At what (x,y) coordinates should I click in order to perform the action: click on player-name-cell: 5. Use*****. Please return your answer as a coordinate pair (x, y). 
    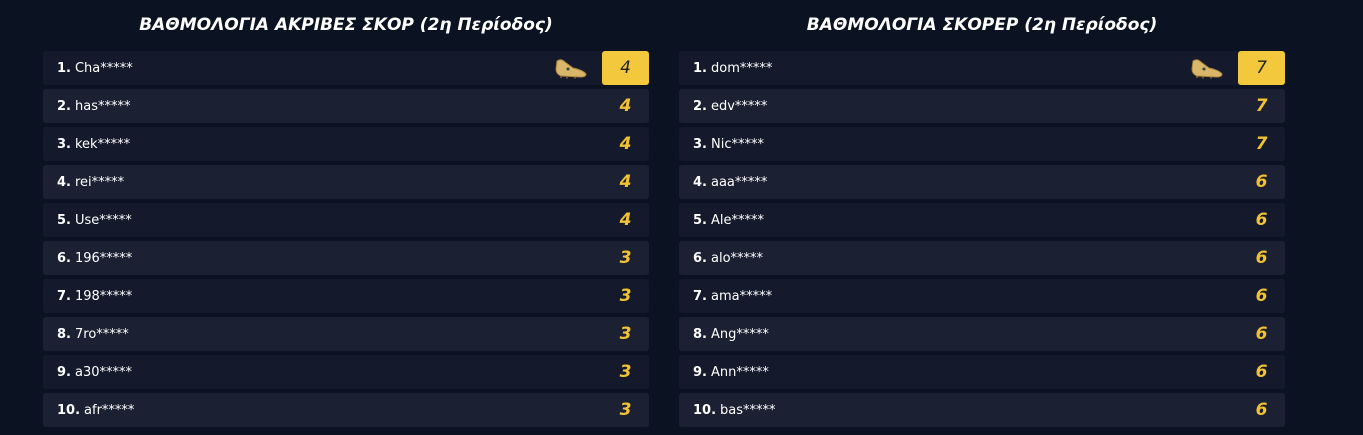
    Looking at the image, I should click on (87, 220).